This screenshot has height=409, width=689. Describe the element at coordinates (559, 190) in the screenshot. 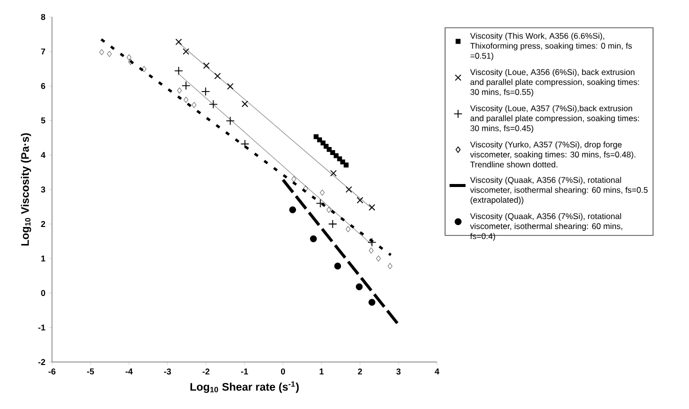

I see `legend-label: Viscosity (Quaak, A356 (7%Si), rotational viscometer, isothermal shearing: 60 mins, fs=0.5 (extrapolated))` at that location.